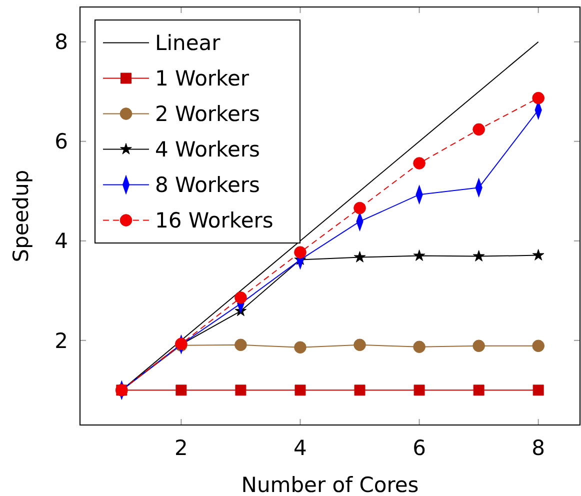 The height and width of the screenshot is (496, 581). Describe the element at coordinates (21, 216) in the screenshot. I see `y-axis-title: Speedup` at that location.